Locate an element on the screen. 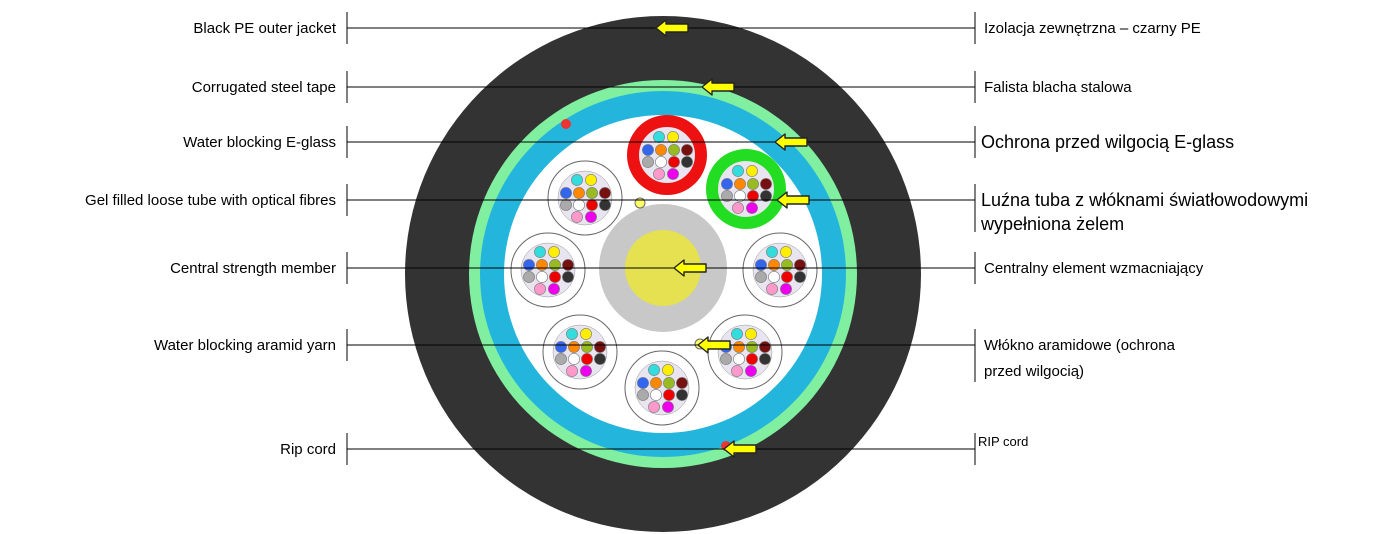 The width and height of the screenshot is (1390, 534). label-aramid-yarn-en: Water blocking aramid yarn is located at coordinates (245, 345).